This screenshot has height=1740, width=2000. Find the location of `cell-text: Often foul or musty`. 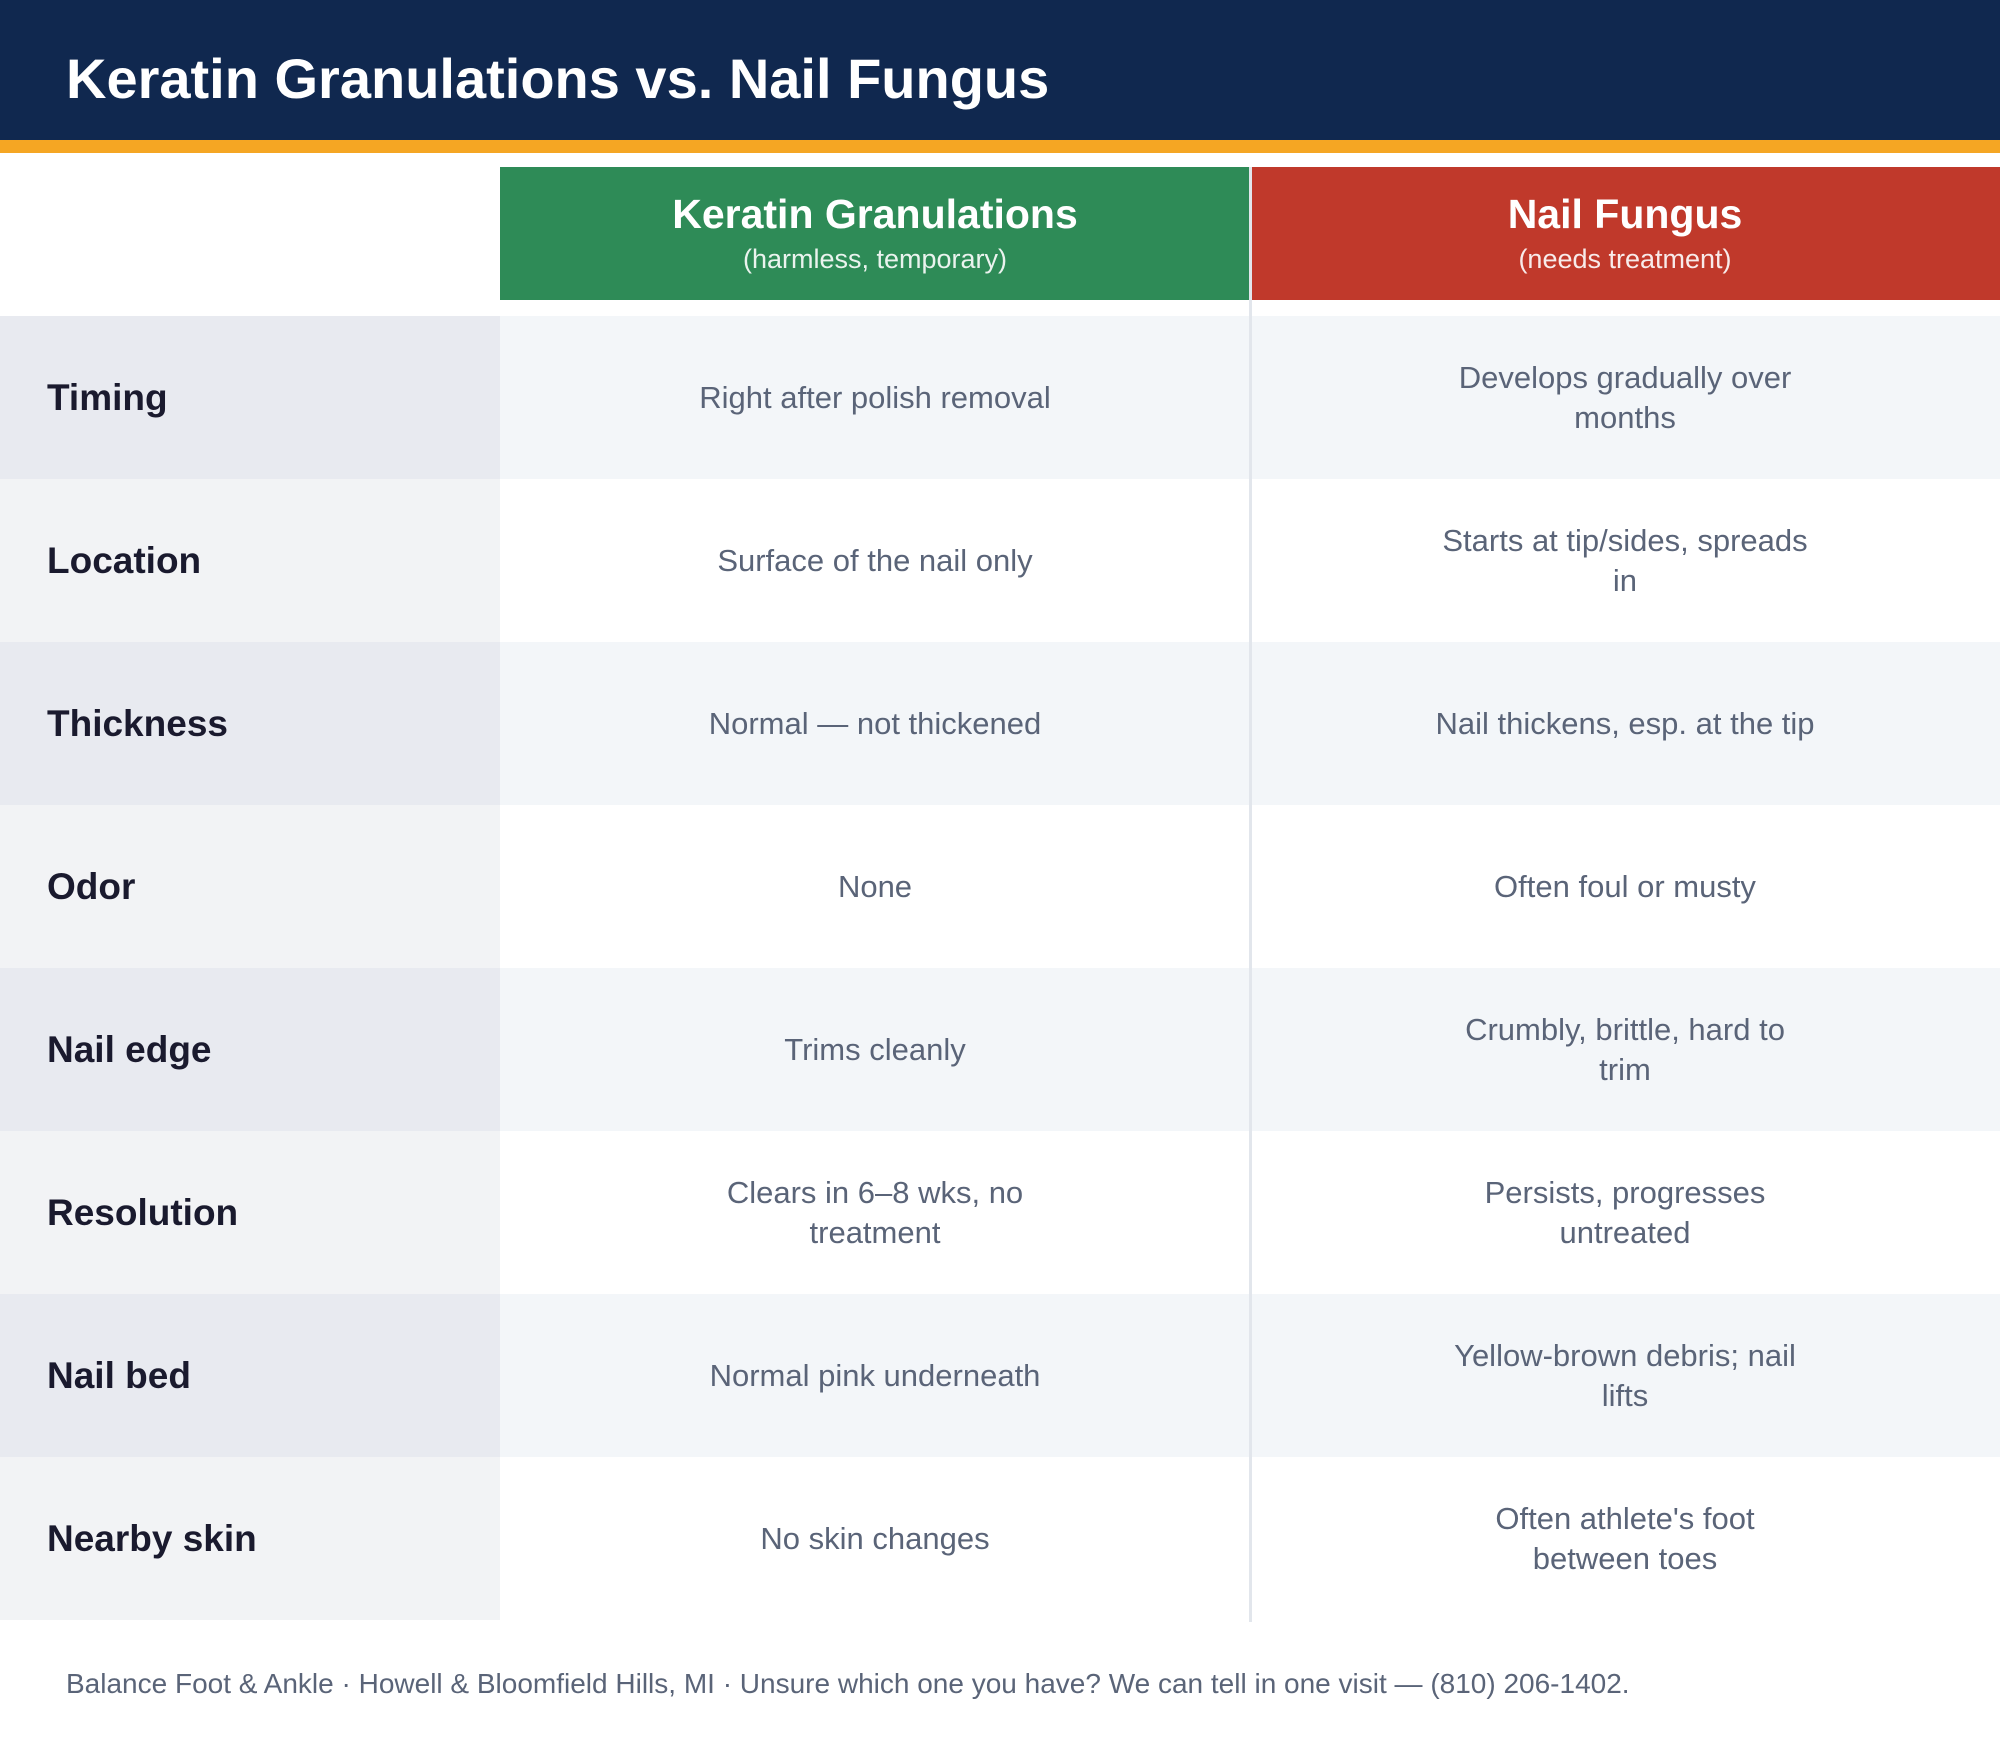

cell-text: Often foul or musty is located at coordinates (1625, 886).